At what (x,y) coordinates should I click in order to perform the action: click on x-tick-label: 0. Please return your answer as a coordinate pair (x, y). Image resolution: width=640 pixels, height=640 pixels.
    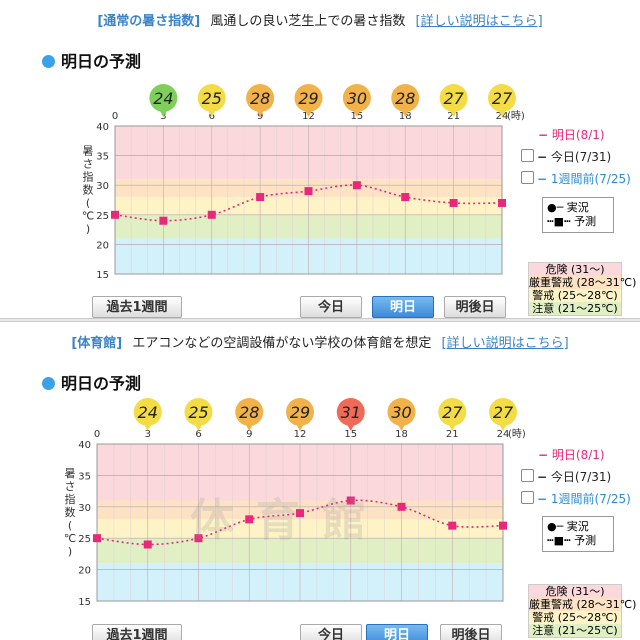
    Looking at the image, I should click on (97, 434).